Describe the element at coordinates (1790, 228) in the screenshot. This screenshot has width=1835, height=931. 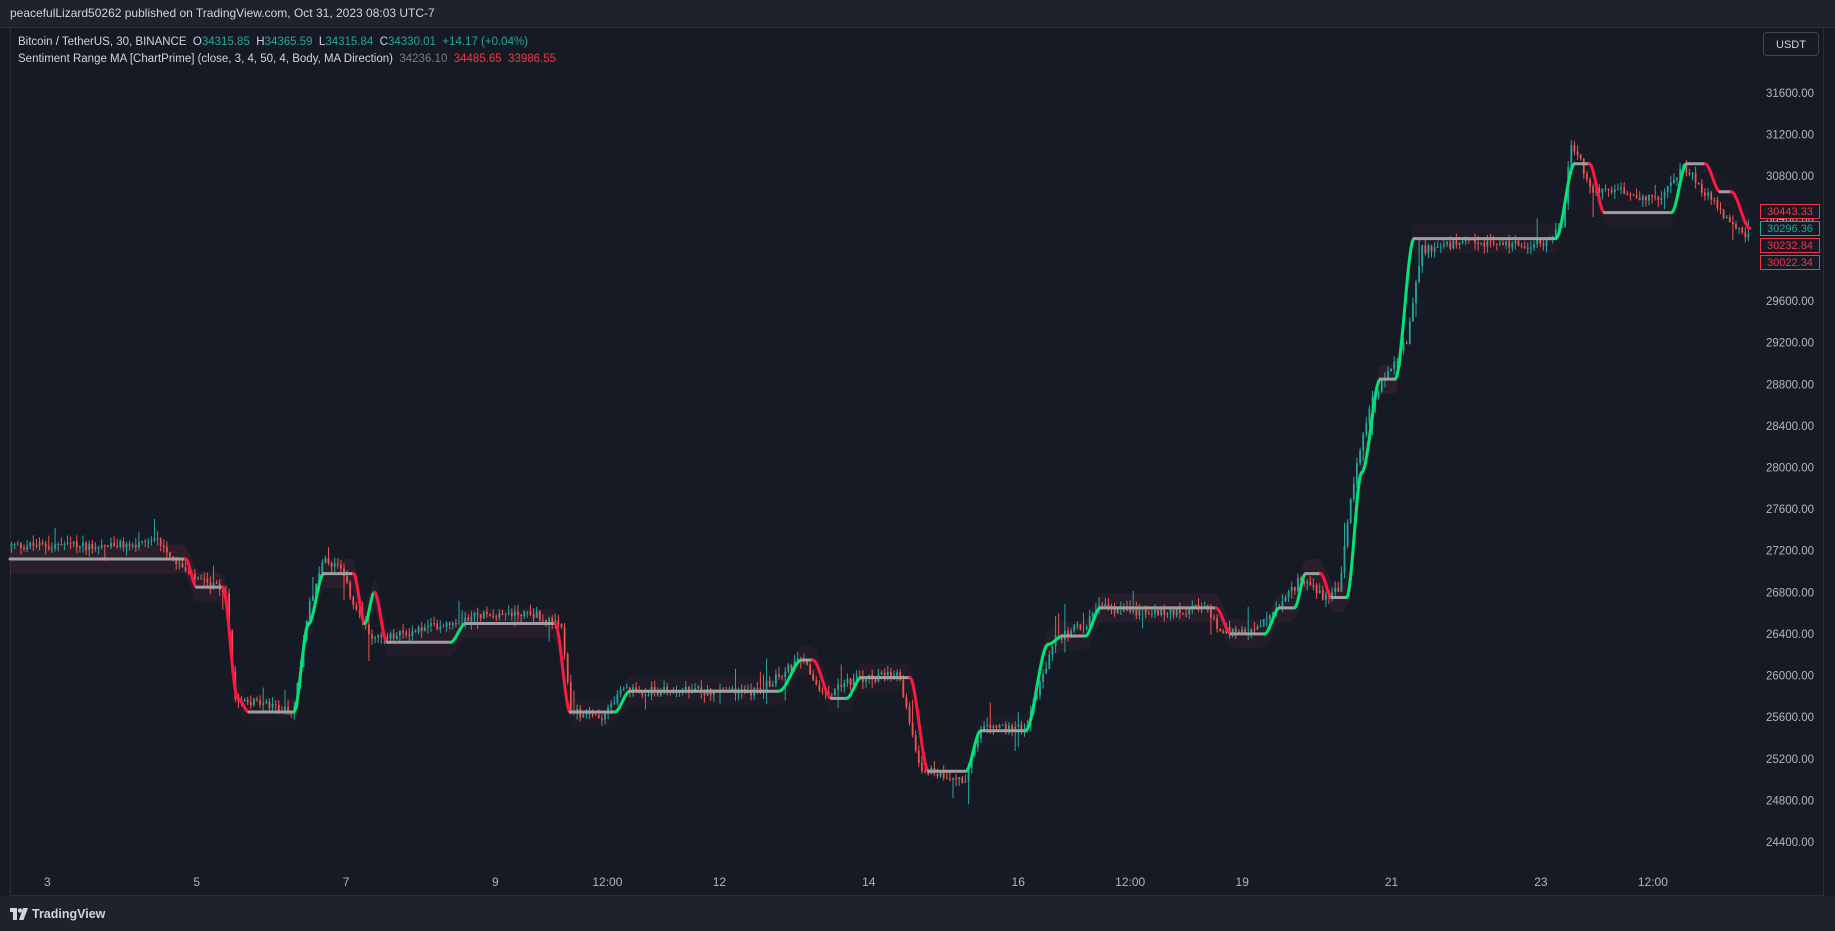
I see `price-badge: 30296.36` at that location.